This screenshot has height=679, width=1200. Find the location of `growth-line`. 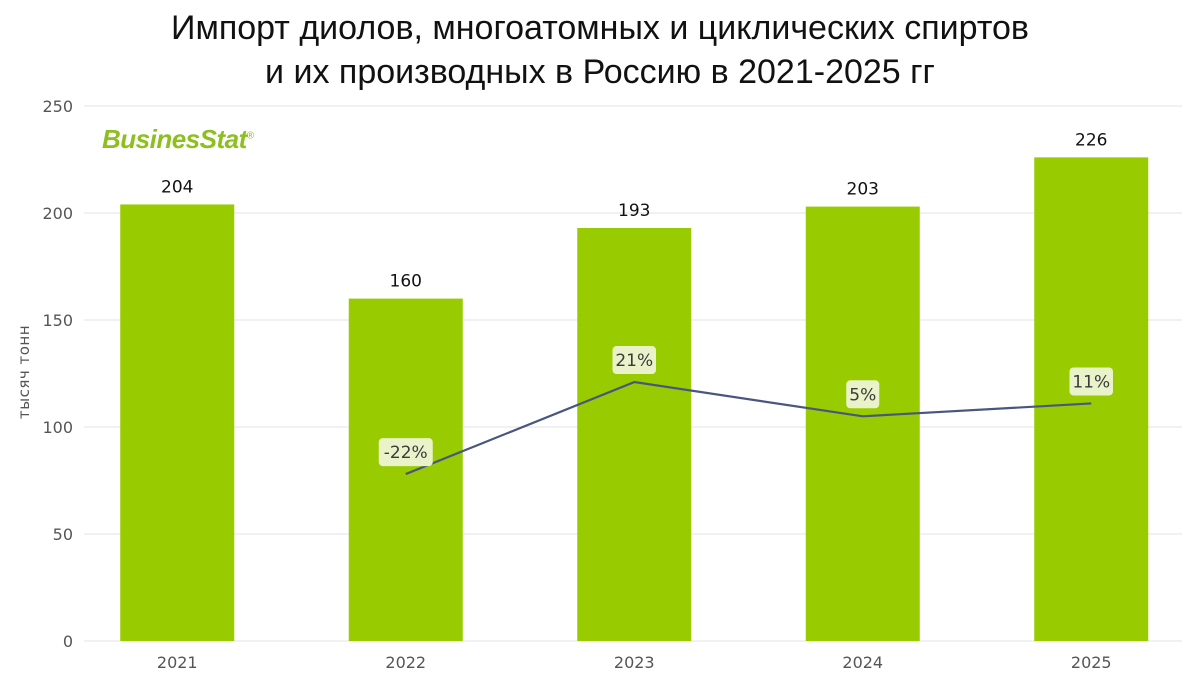

growth-line is located at coordinates (748, 428).